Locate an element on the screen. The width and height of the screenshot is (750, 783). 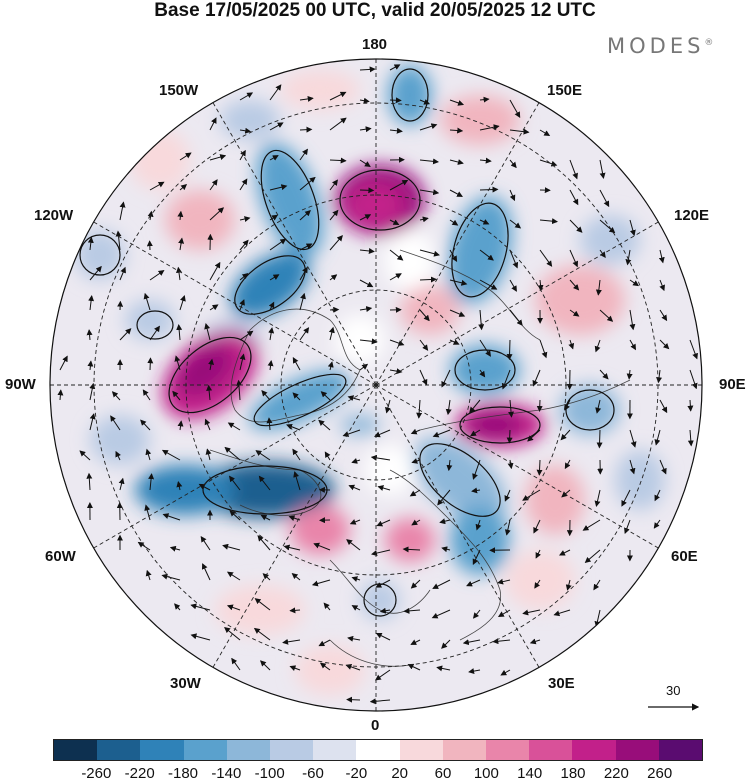
lon-label-120e: 120E is located at coordinates (692, 215).